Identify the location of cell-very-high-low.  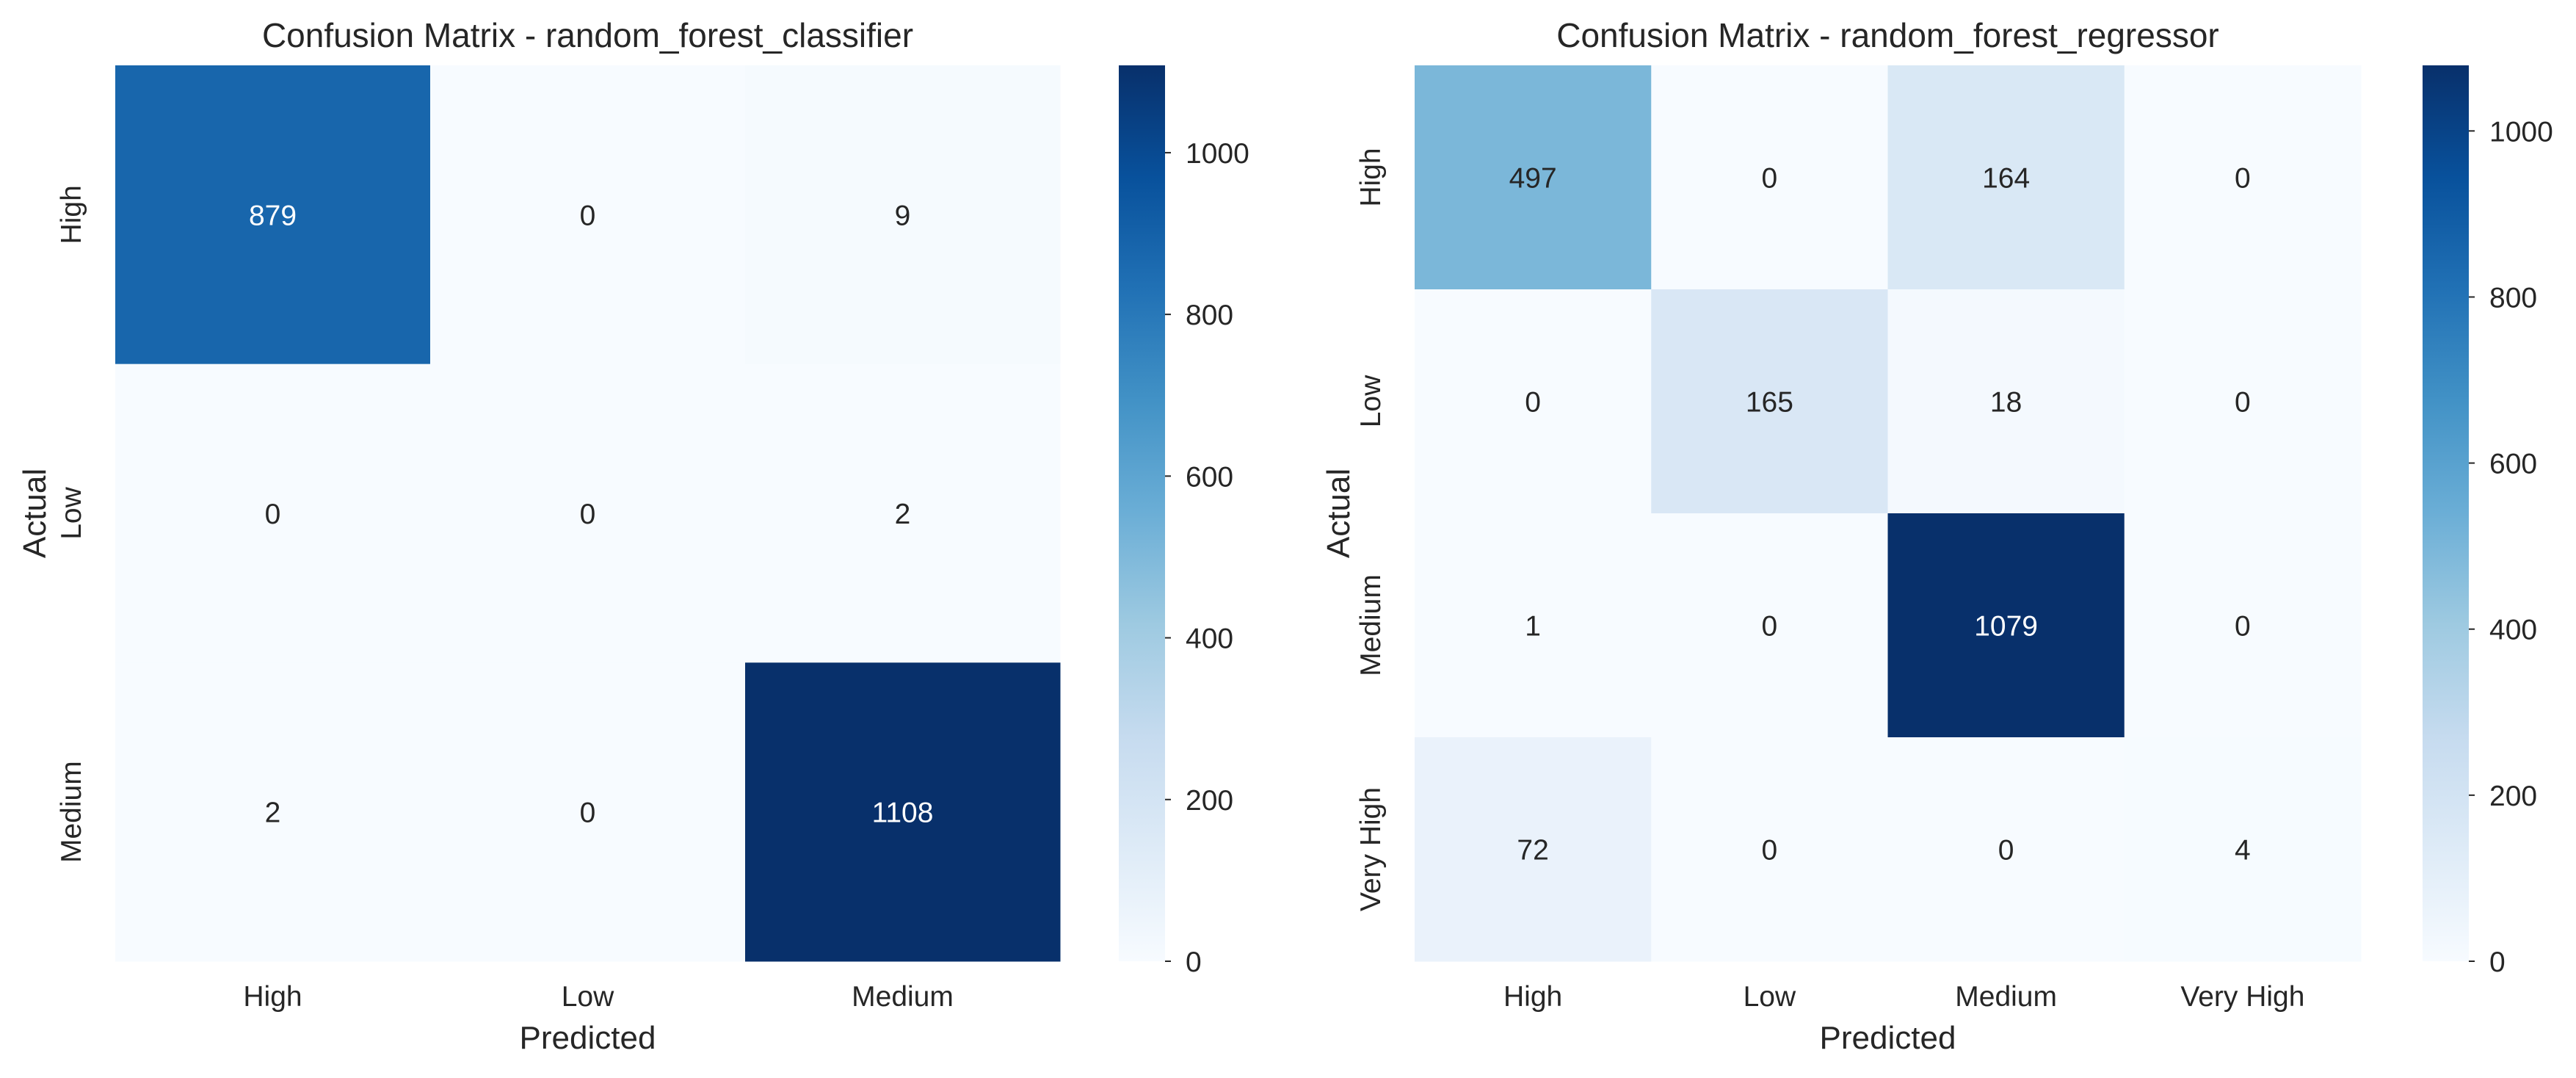
(1769, 849).